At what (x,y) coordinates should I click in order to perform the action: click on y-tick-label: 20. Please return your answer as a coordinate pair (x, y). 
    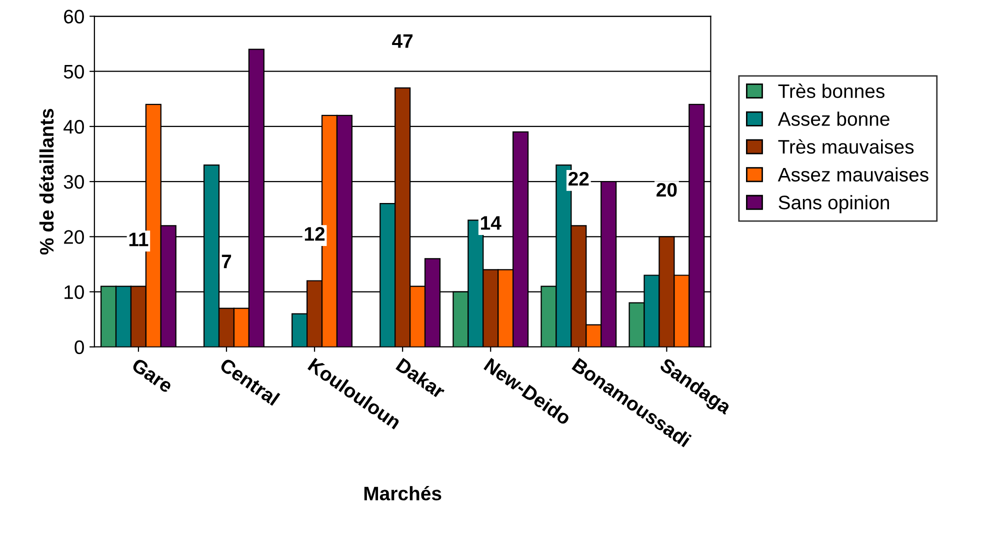
    Looking at the image, I should click on (74, 237).